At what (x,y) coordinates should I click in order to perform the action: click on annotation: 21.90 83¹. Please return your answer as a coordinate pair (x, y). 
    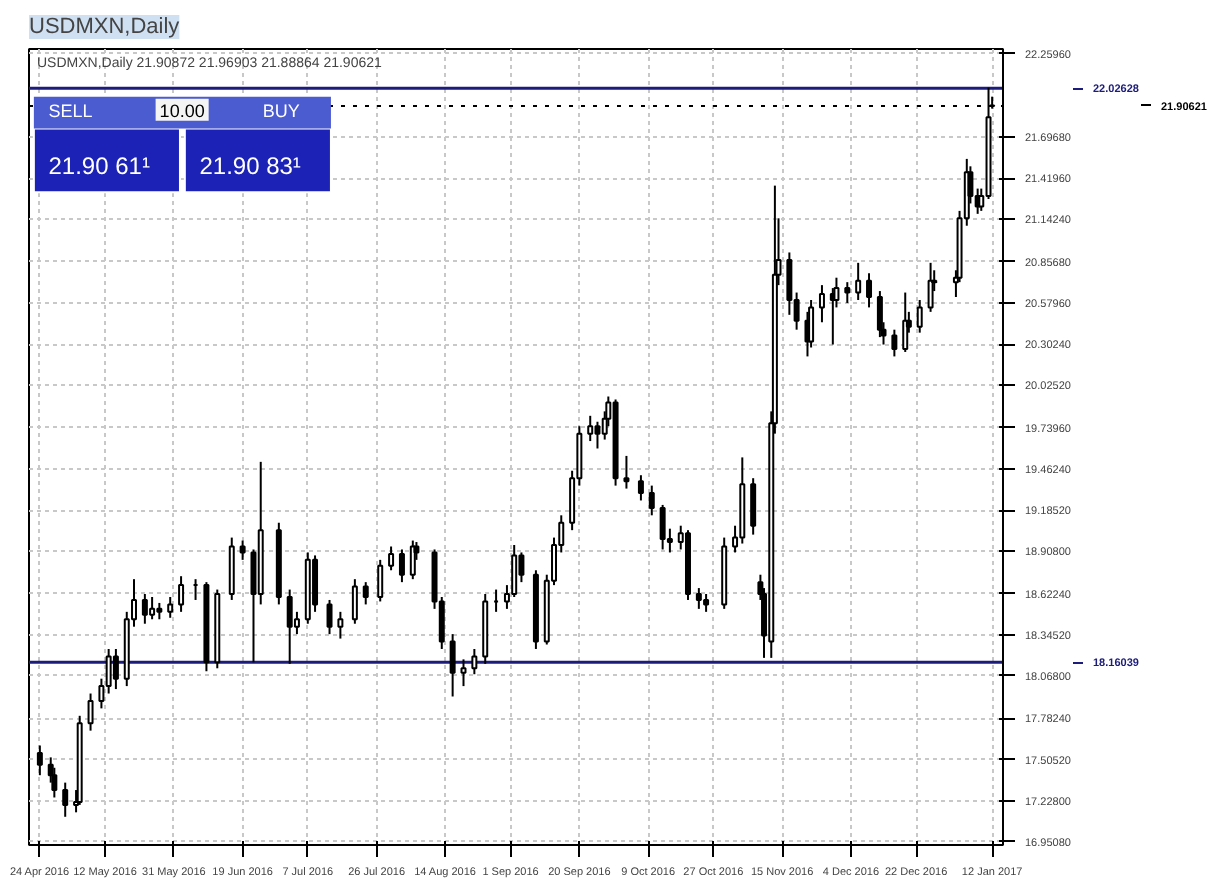
    Looking at the image, I should click on (250, 166).